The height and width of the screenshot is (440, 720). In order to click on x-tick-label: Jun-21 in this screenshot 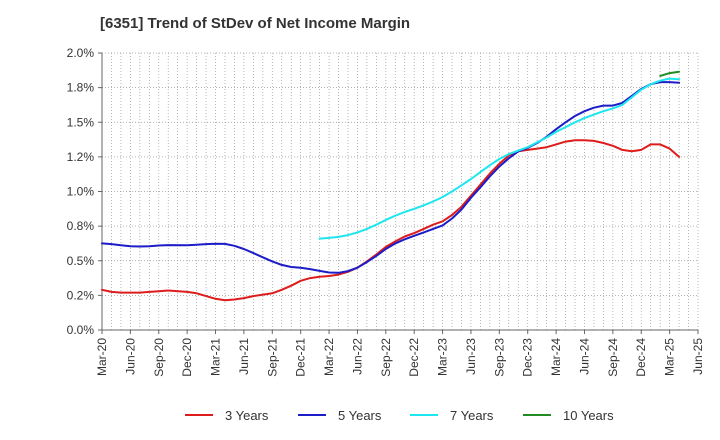, I will do `click(244, 356)`.